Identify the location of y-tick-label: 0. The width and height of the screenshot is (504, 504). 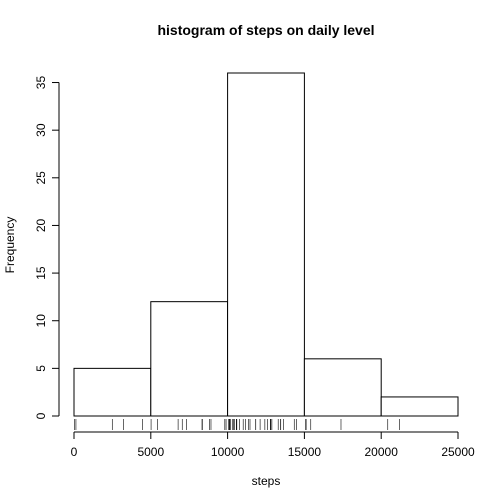
(41, 415).